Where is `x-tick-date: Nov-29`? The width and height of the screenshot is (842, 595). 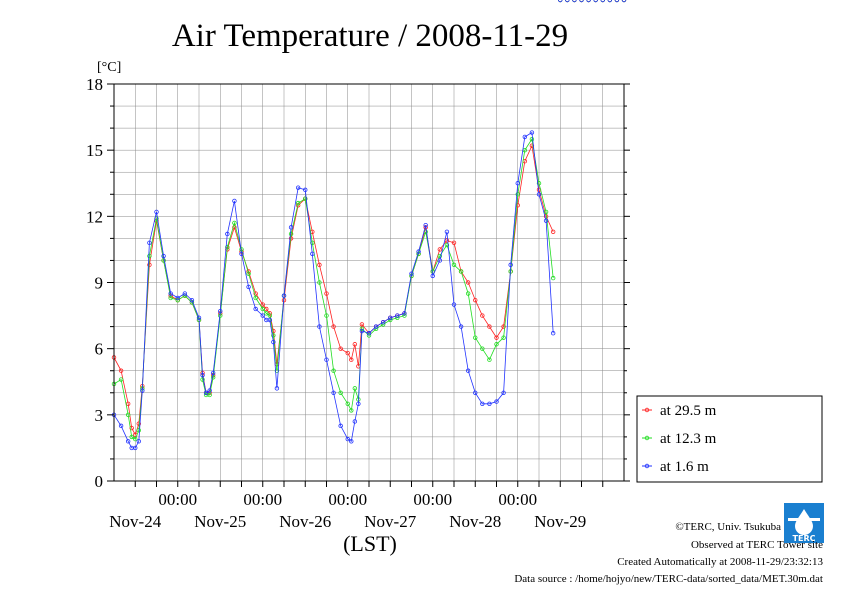 x-tick-date: Nov-29 is located at coordinates (560, 521).